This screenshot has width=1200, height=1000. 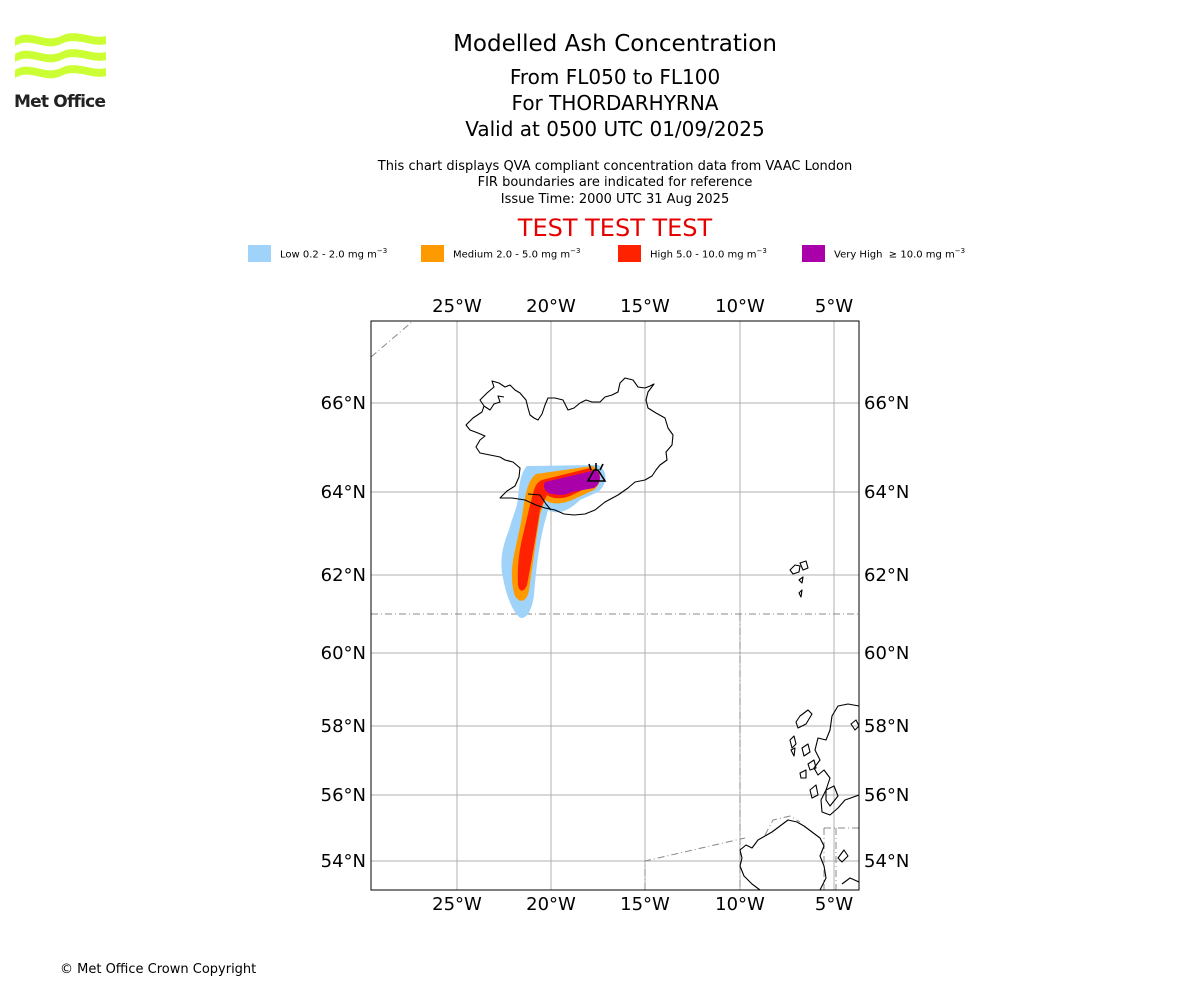 I want to click on legend-range-medium: 2.0 - 5.0 mg m, so click(x=533, y=255).